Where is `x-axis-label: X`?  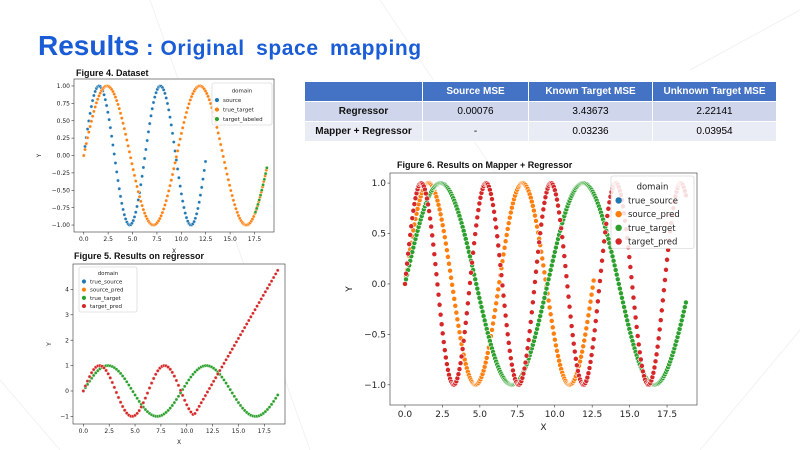
x-axis-label: X is located at coordinates (543, 428).